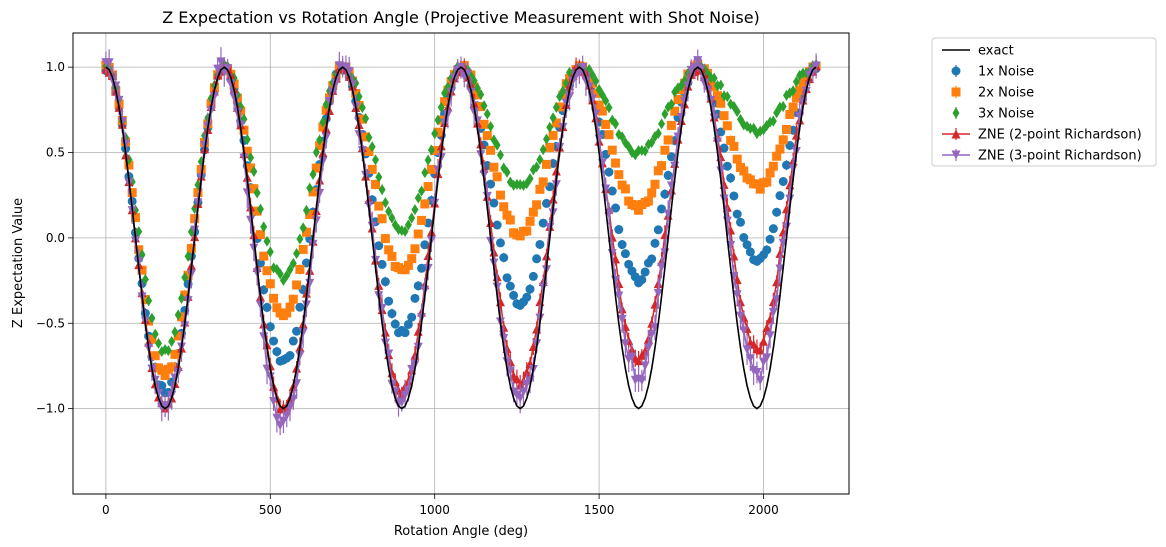  I want to click on y-tick-label: −1.0, so click(50, 409).